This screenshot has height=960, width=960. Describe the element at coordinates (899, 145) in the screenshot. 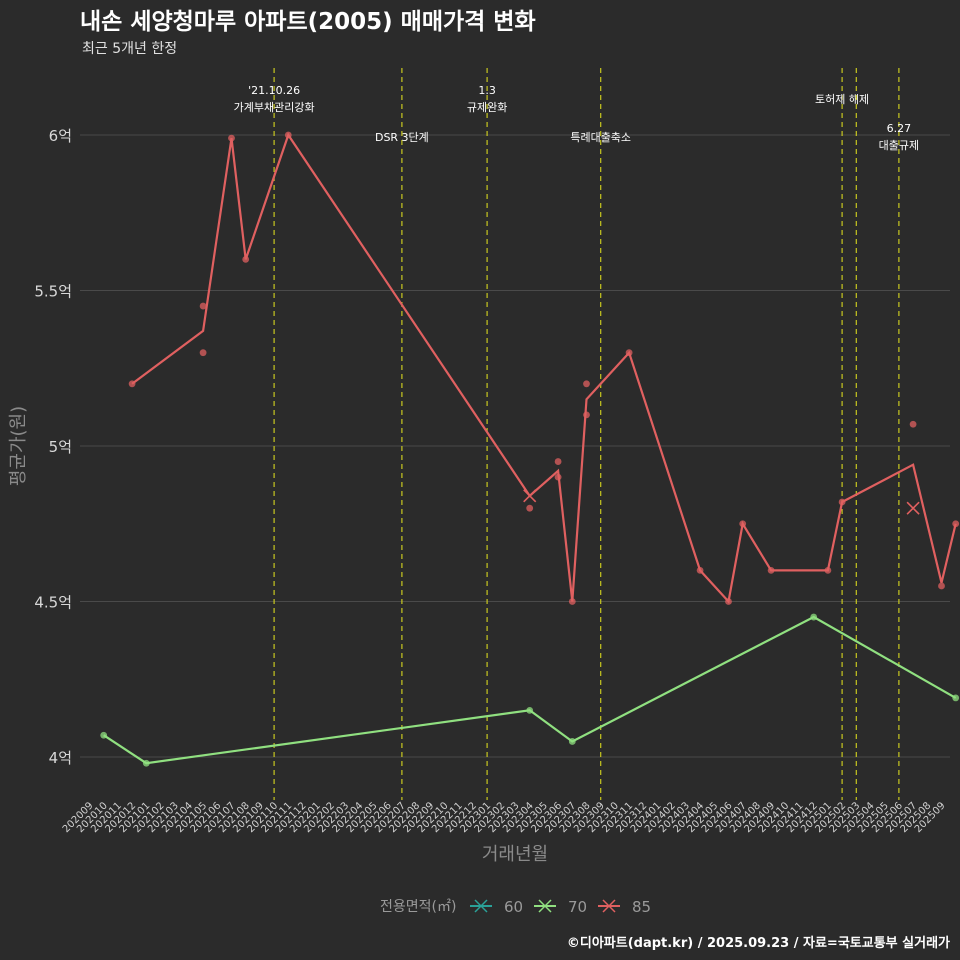

I see `event-label: 대출규제` at that location.